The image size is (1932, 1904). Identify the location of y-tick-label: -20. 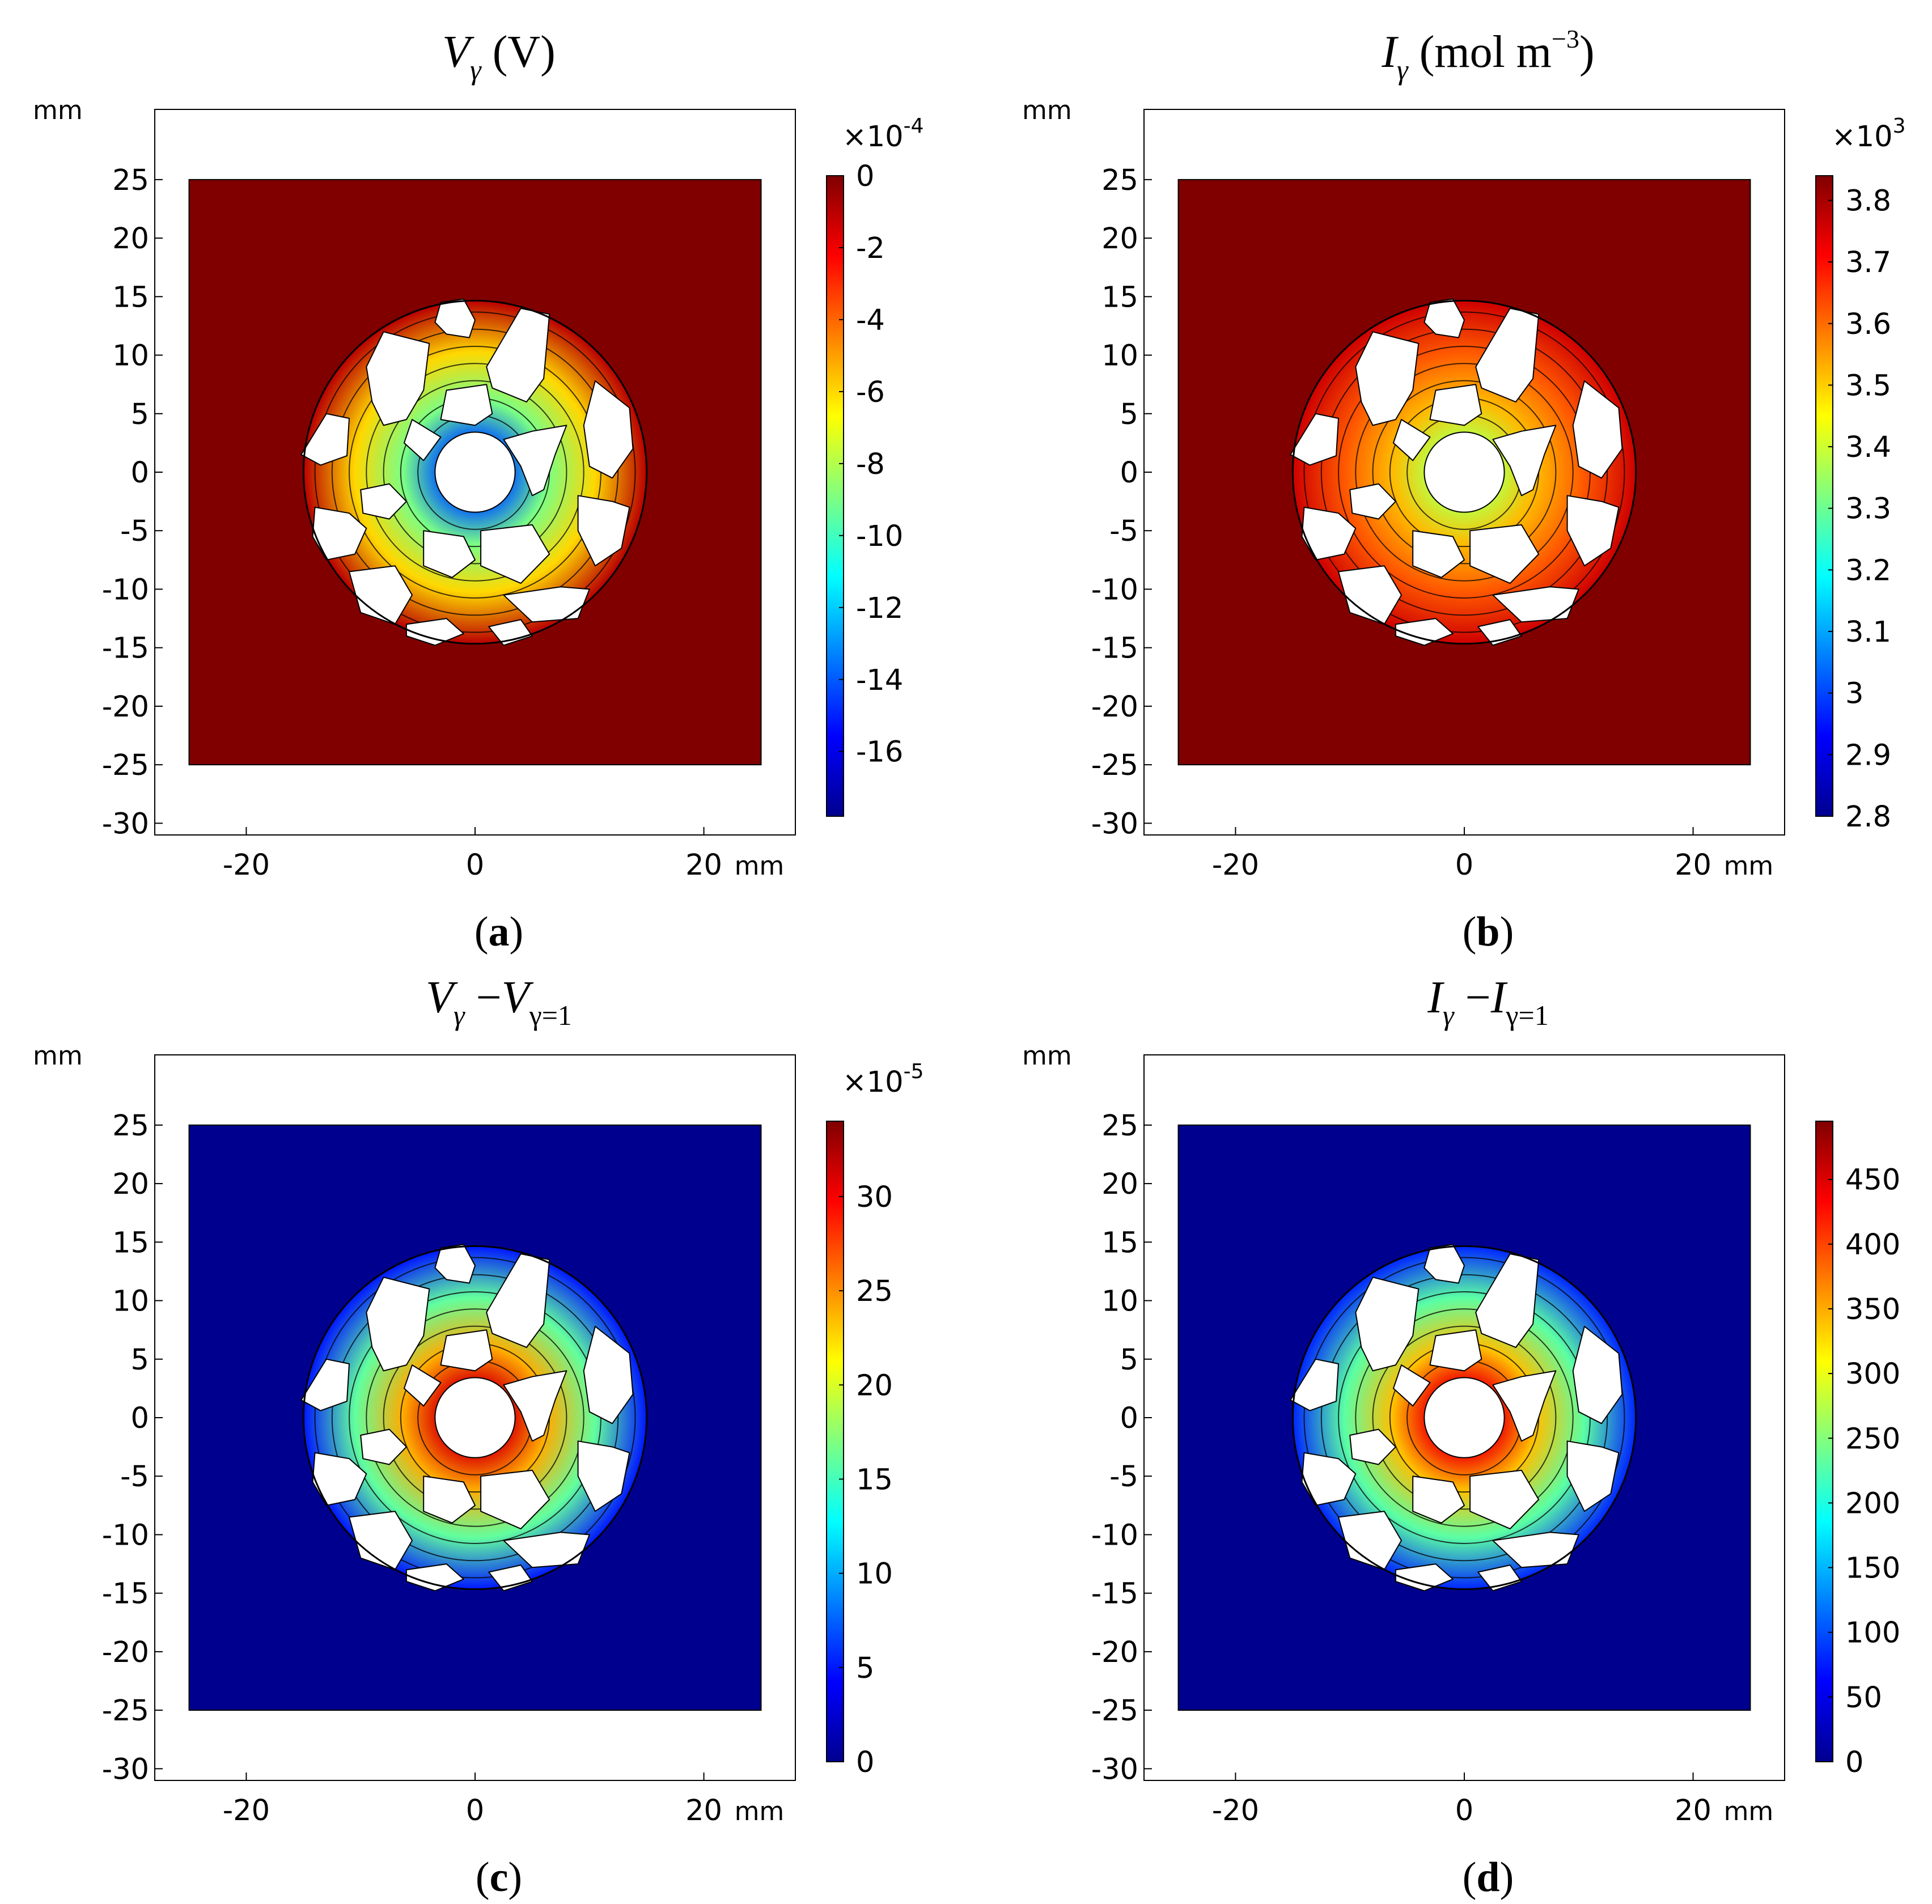
(1114, 1652).